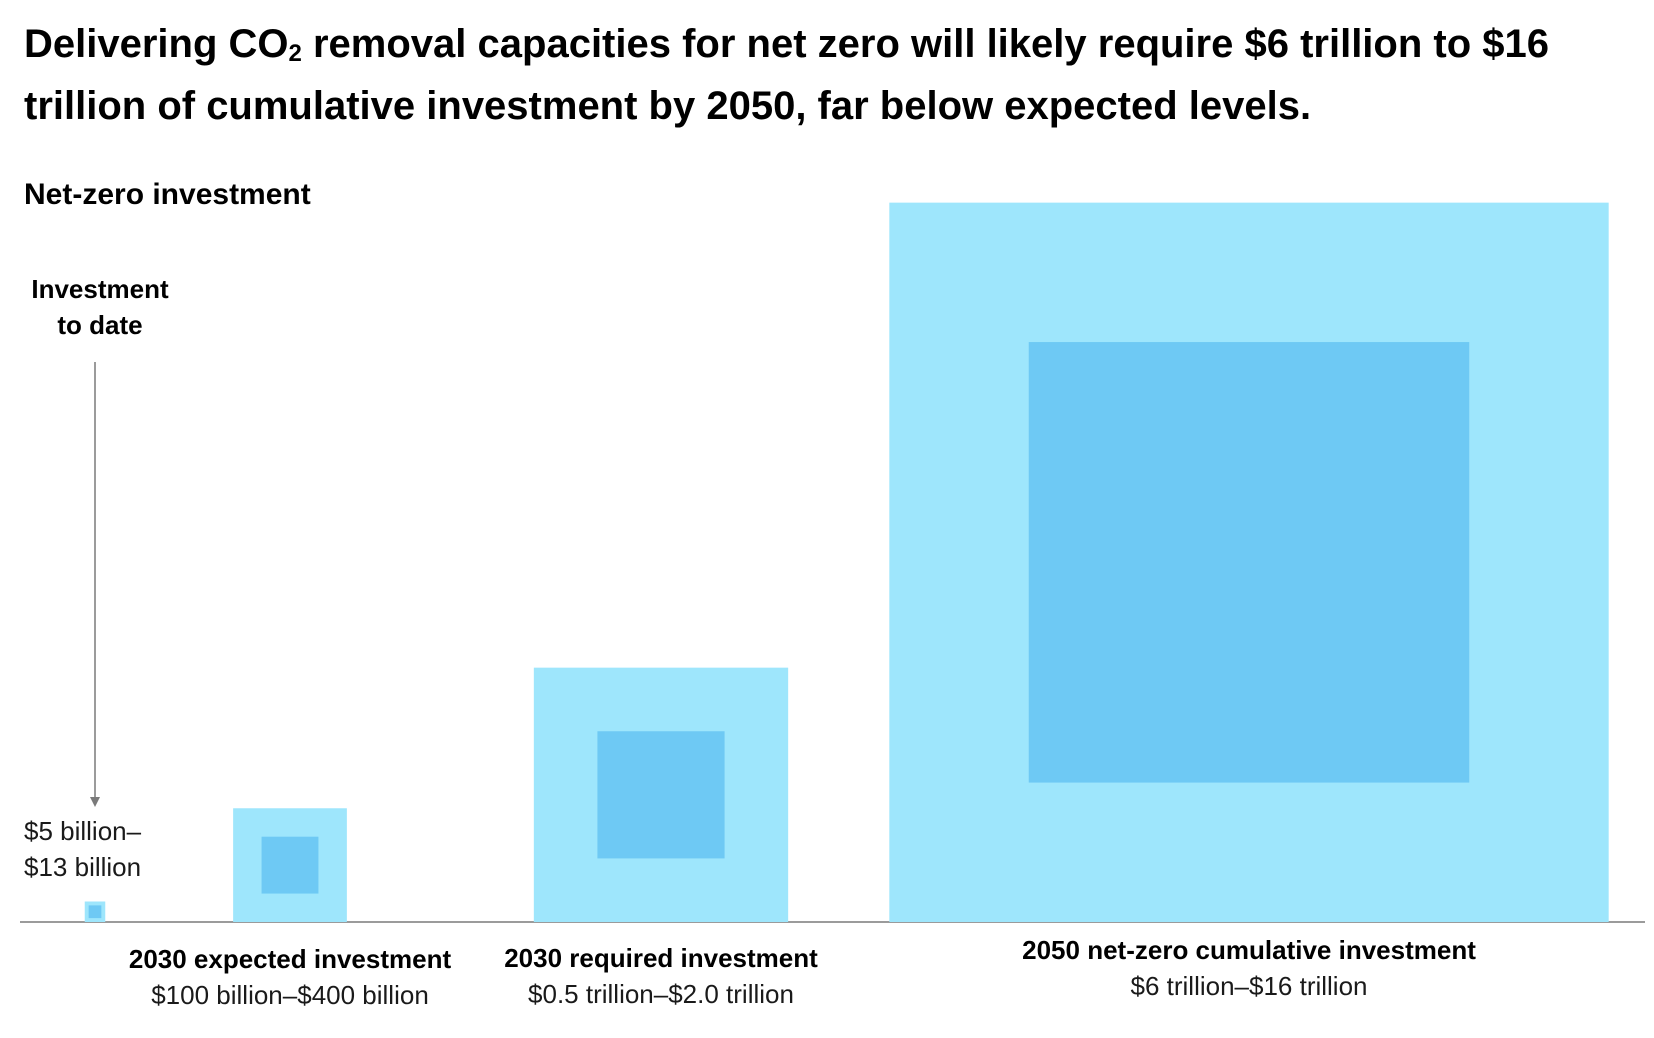  What do you see at coordinates (1249, 950) in the screenshot?
I see `category-label-3: 2050 net-zero cumulative investment` at bounding box center [1249, 950].